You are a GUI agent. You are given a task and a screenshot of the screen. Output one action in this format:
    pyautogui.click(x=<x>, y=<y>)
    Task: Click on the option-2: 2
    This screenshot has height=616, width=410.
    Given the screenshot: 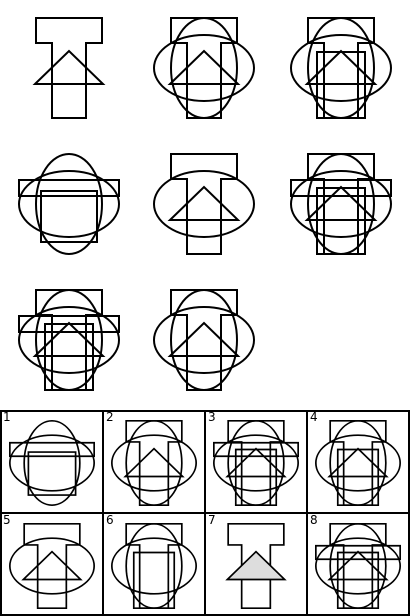 What is the action you would take?
    pyautogui.click(x=154, y=461)
    